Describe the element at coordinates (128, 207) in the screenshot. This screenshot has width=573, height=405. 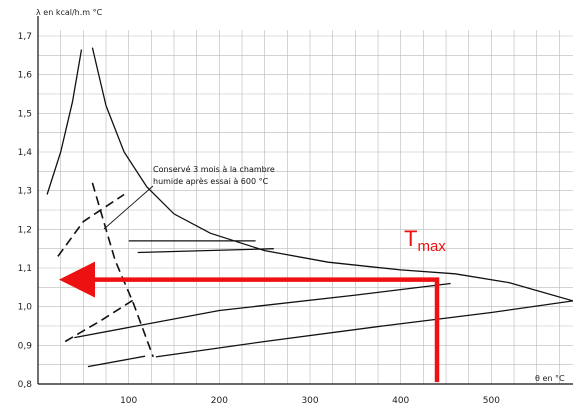
I see `annotation-leader` at that location.